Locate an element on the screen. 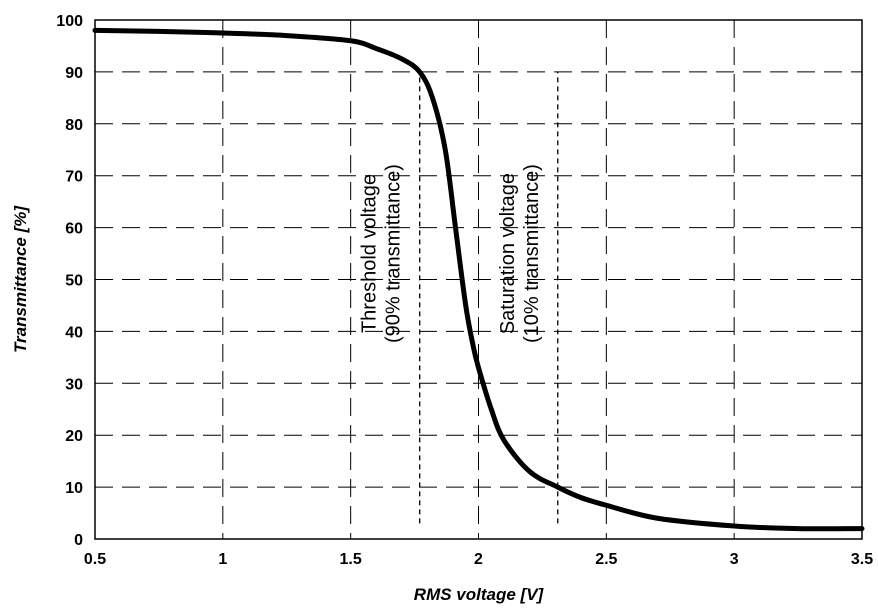  x-tick-label: 1 is located at coordinates (222, 559).